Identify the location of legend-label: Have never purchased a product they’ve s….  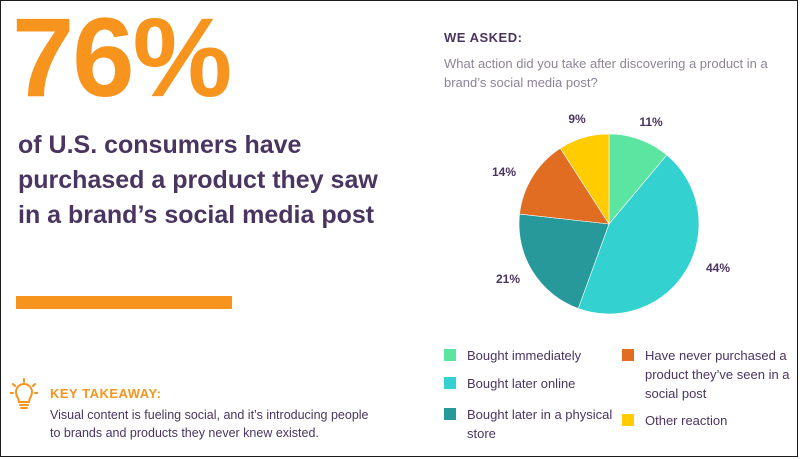
(717, 374).